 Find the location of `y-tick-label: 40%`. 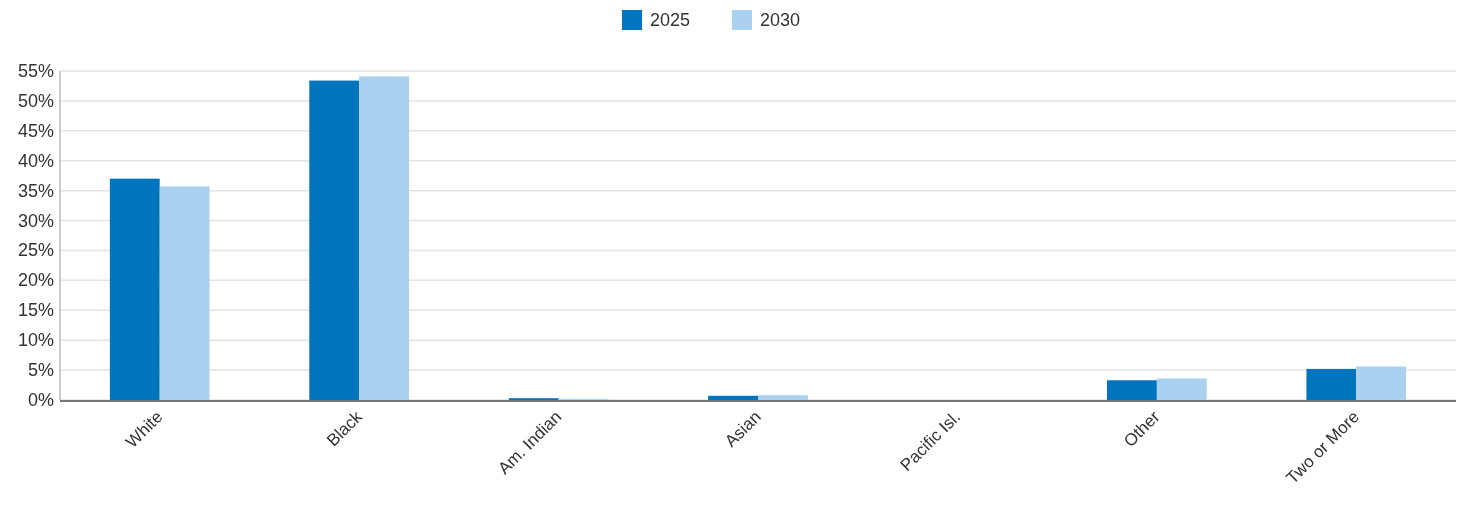

y-tick-label: 40% is located at coordinates (35, 160).